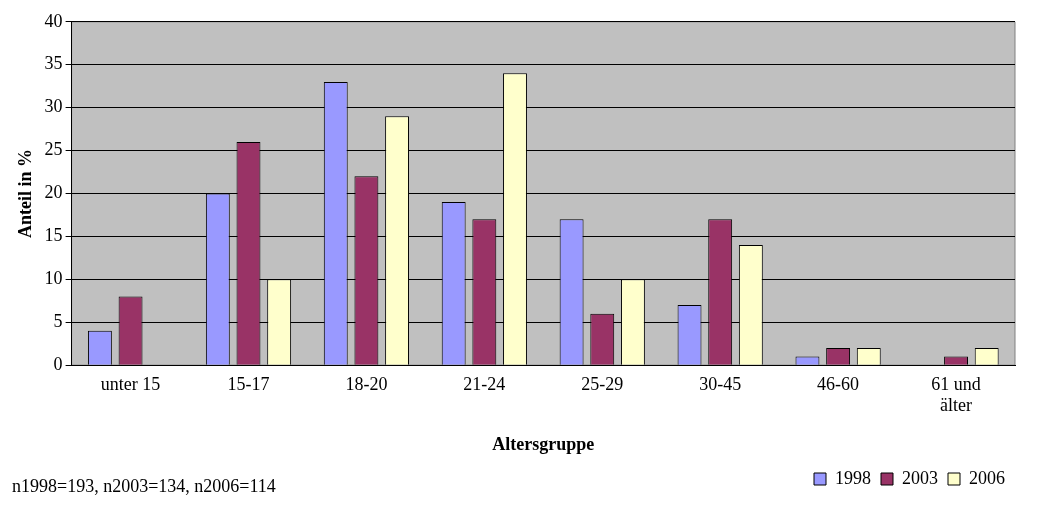 The image size is (1043, 510). What do you see at coordinates (58, 321) in the screenshot?
I see `y-tick-label: 5` at bounding box center [58, 321].